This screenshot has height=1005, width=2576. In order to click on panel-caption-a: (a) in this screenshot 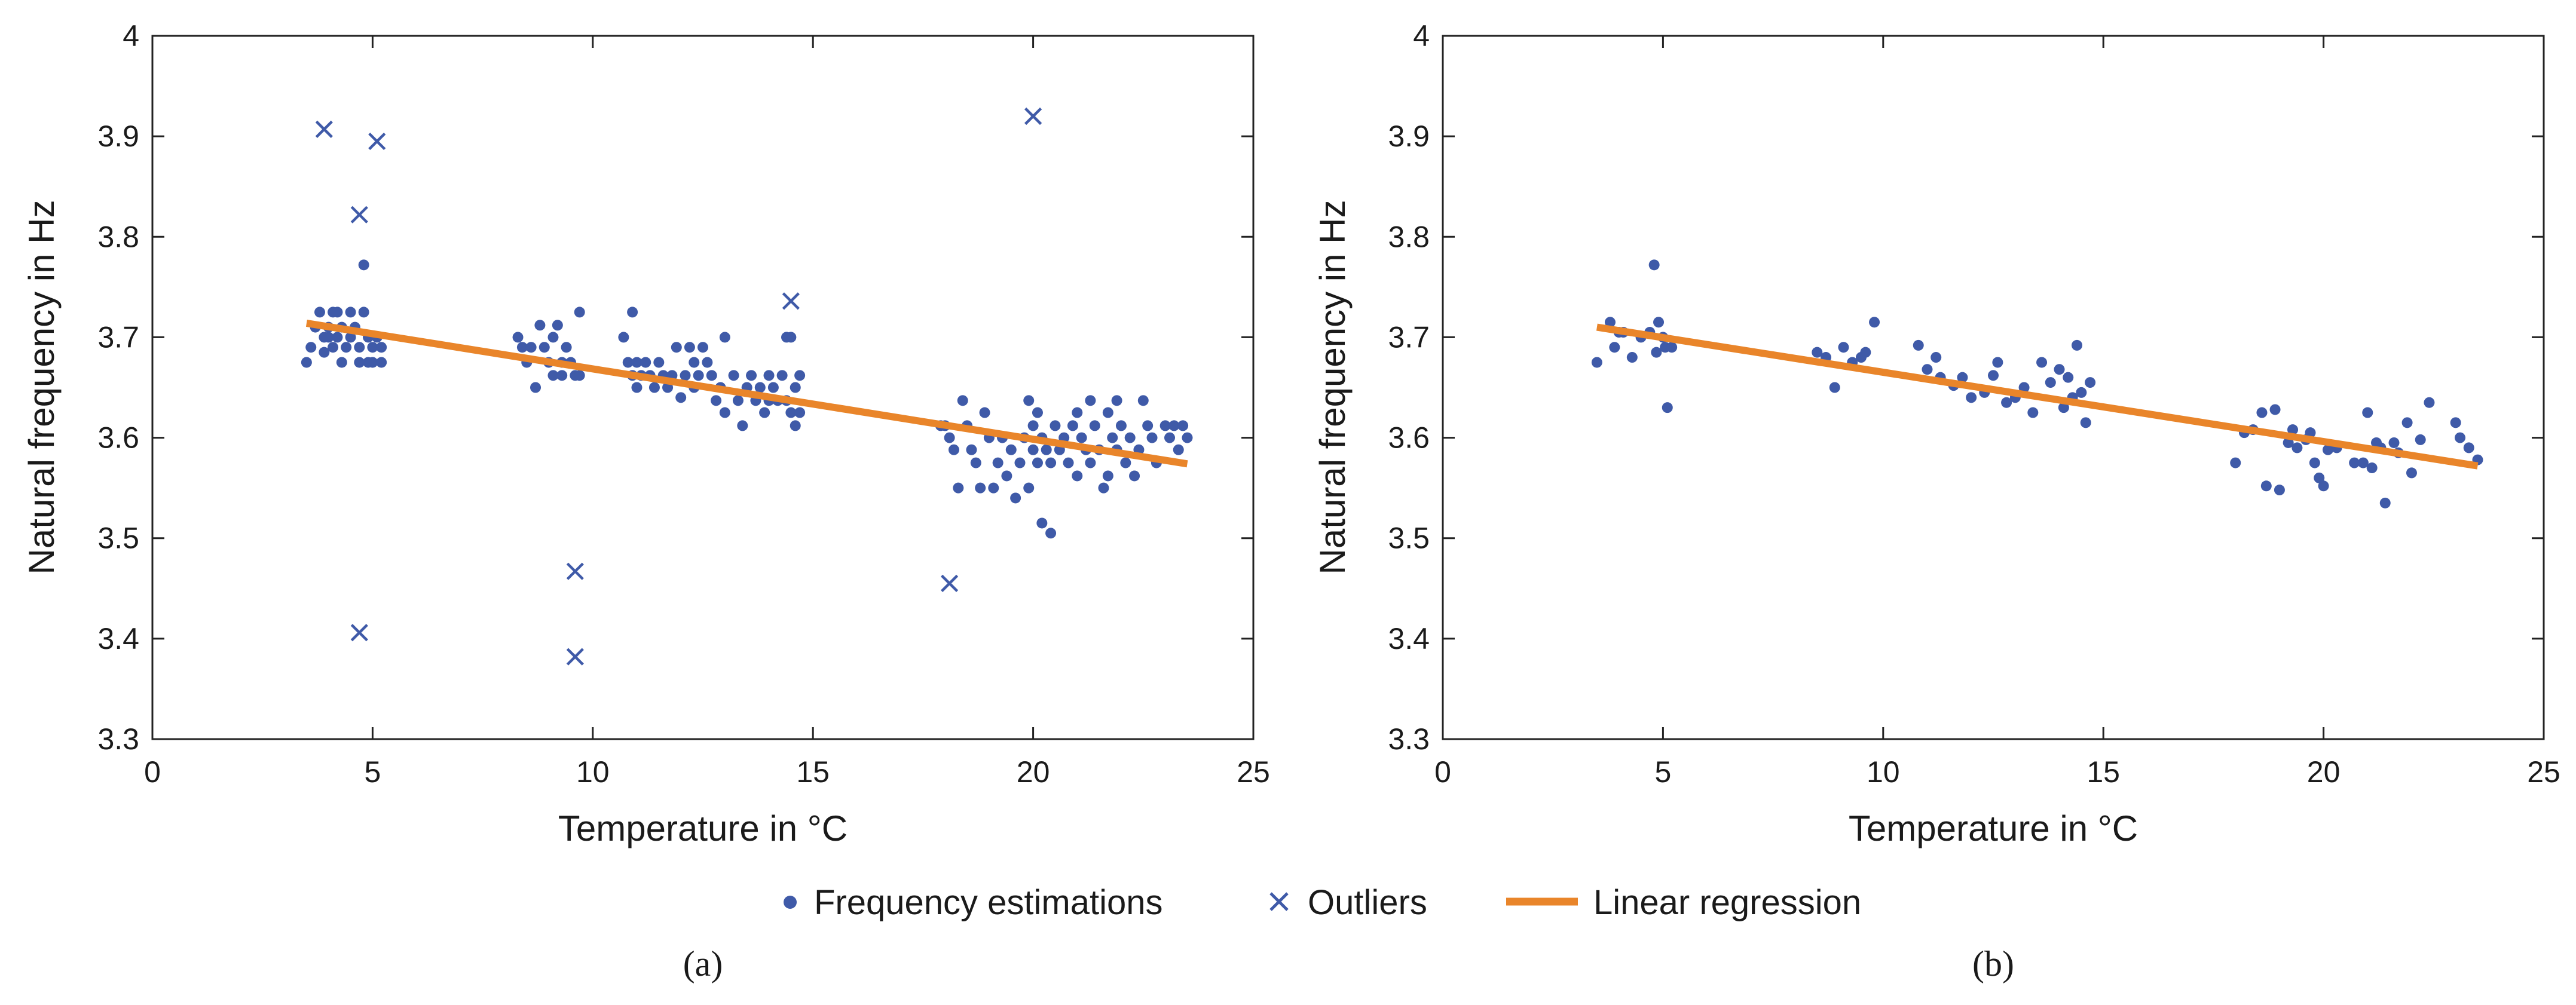, I will do `click(703, 963)`.